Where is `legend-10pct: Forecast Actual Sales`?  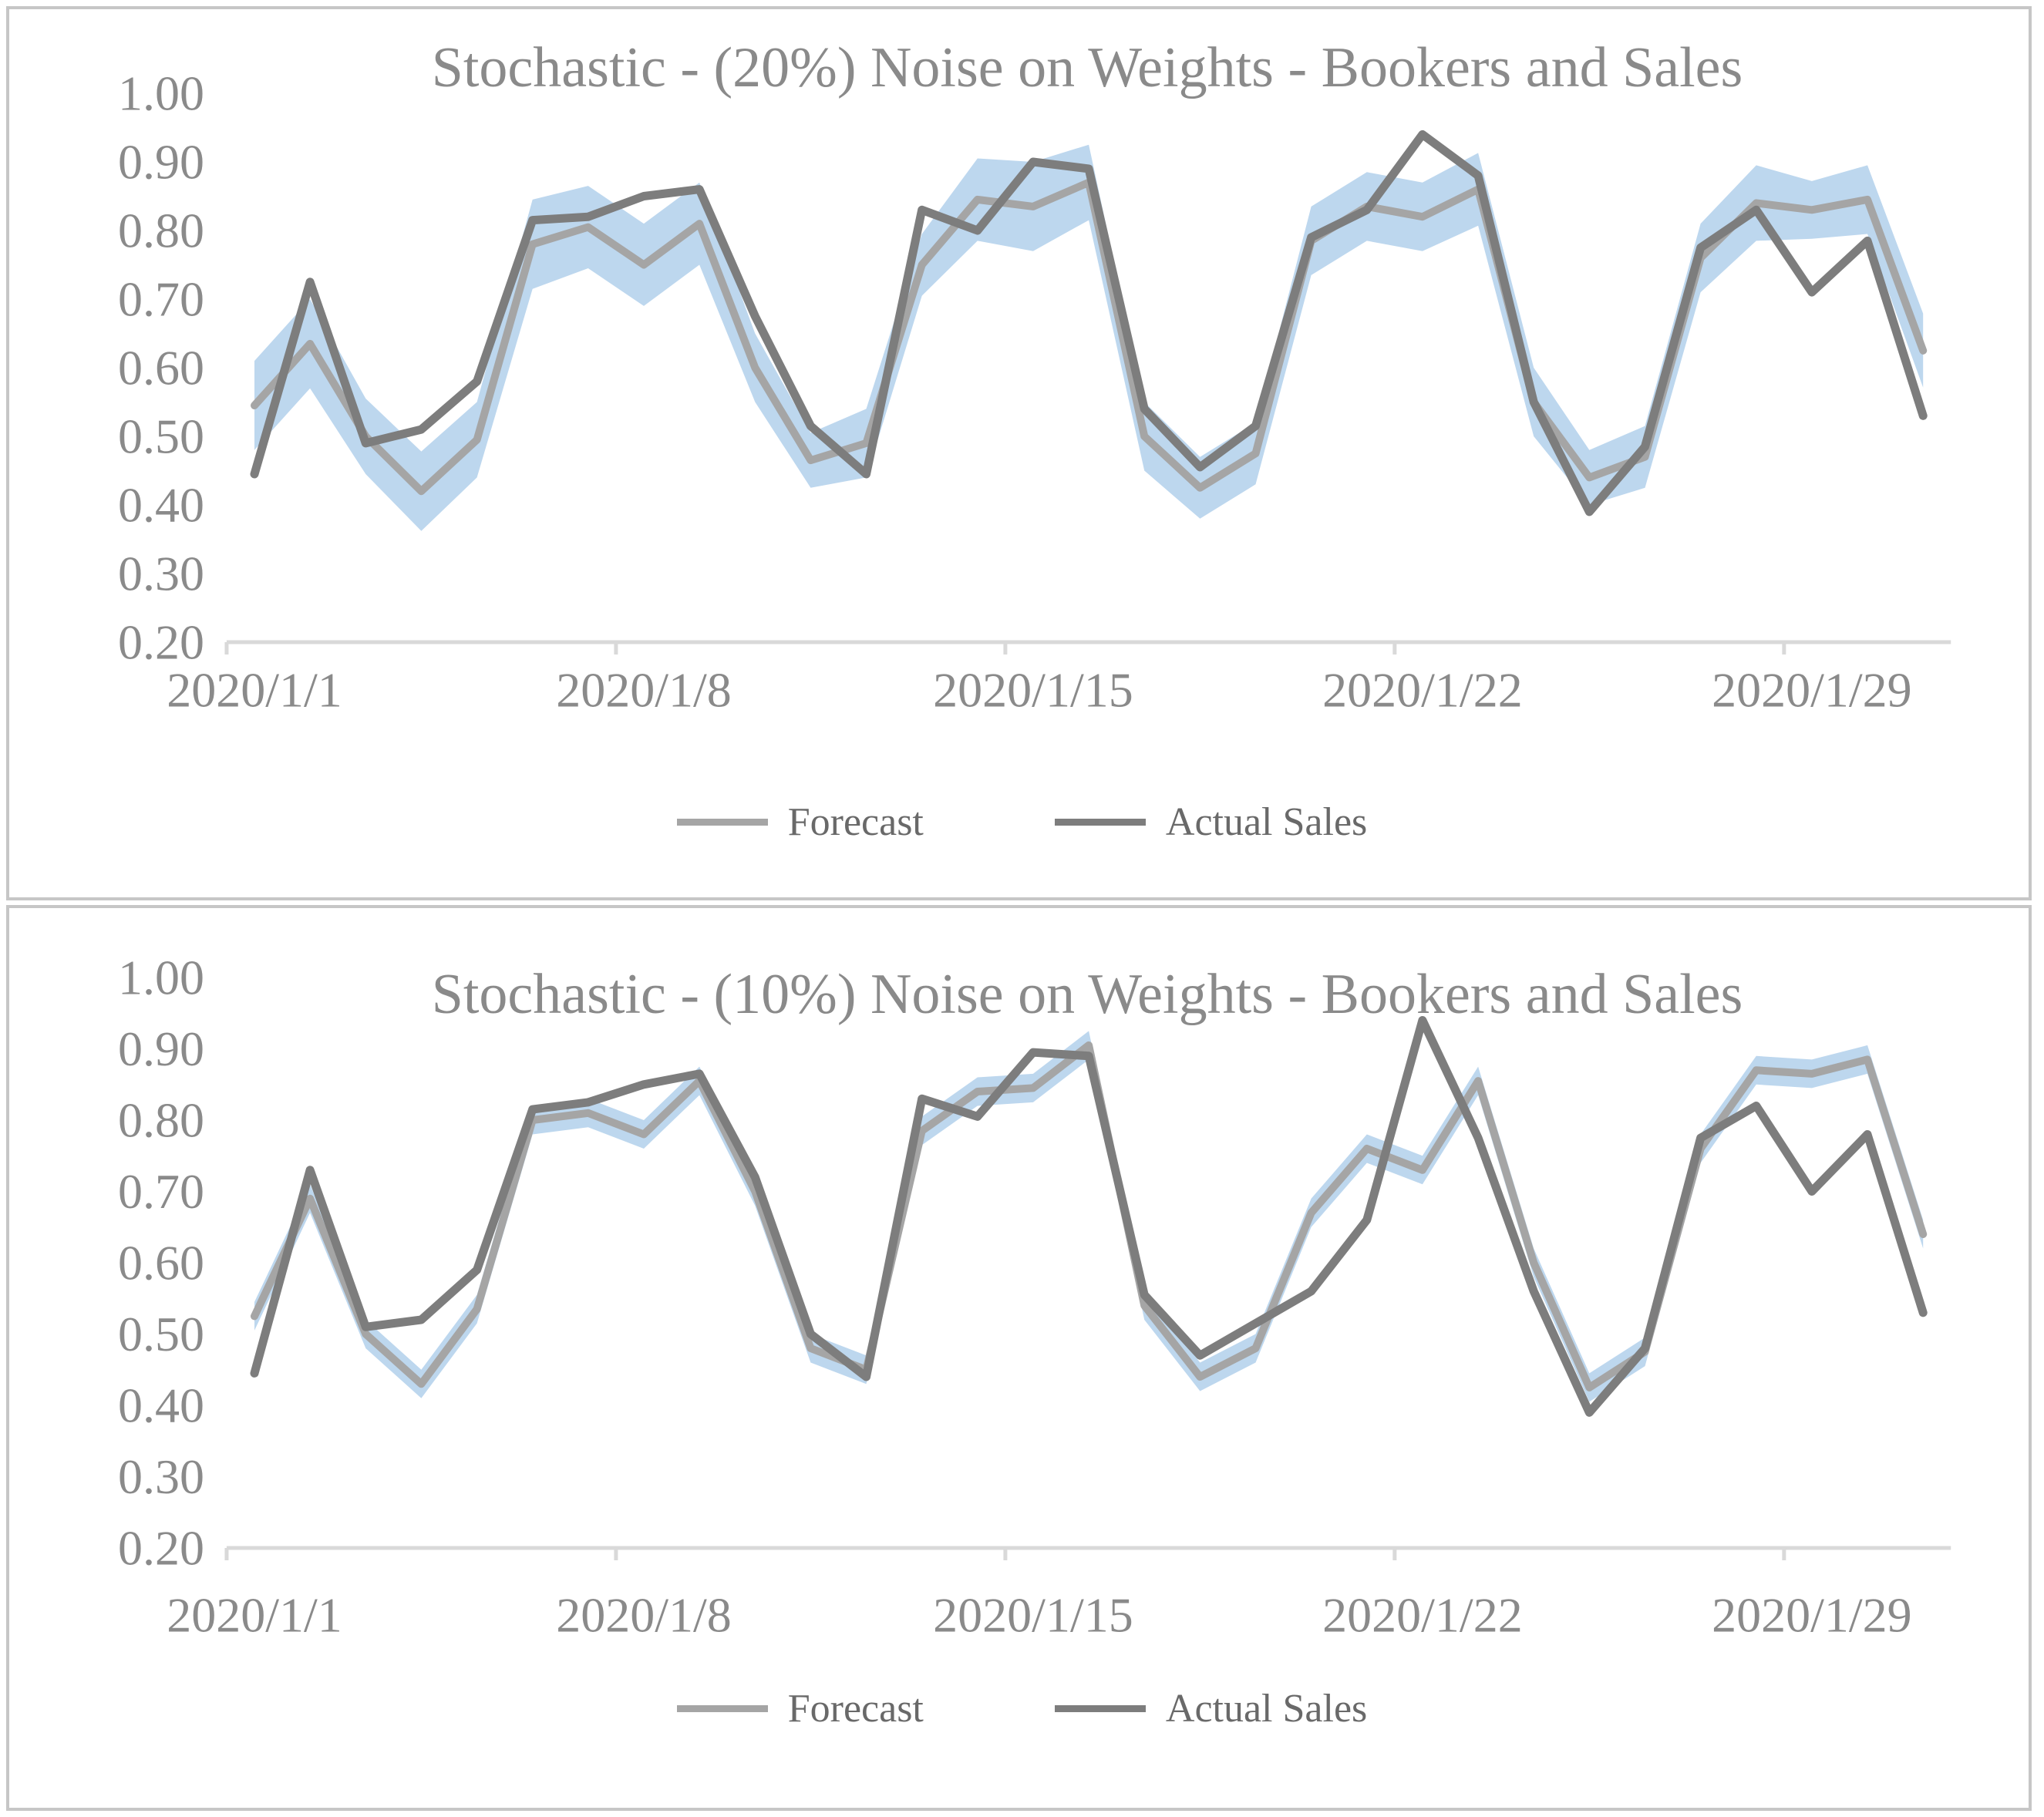 legend-10pct: Forecast Actual Sales is located at coordinates (1022, 1708).